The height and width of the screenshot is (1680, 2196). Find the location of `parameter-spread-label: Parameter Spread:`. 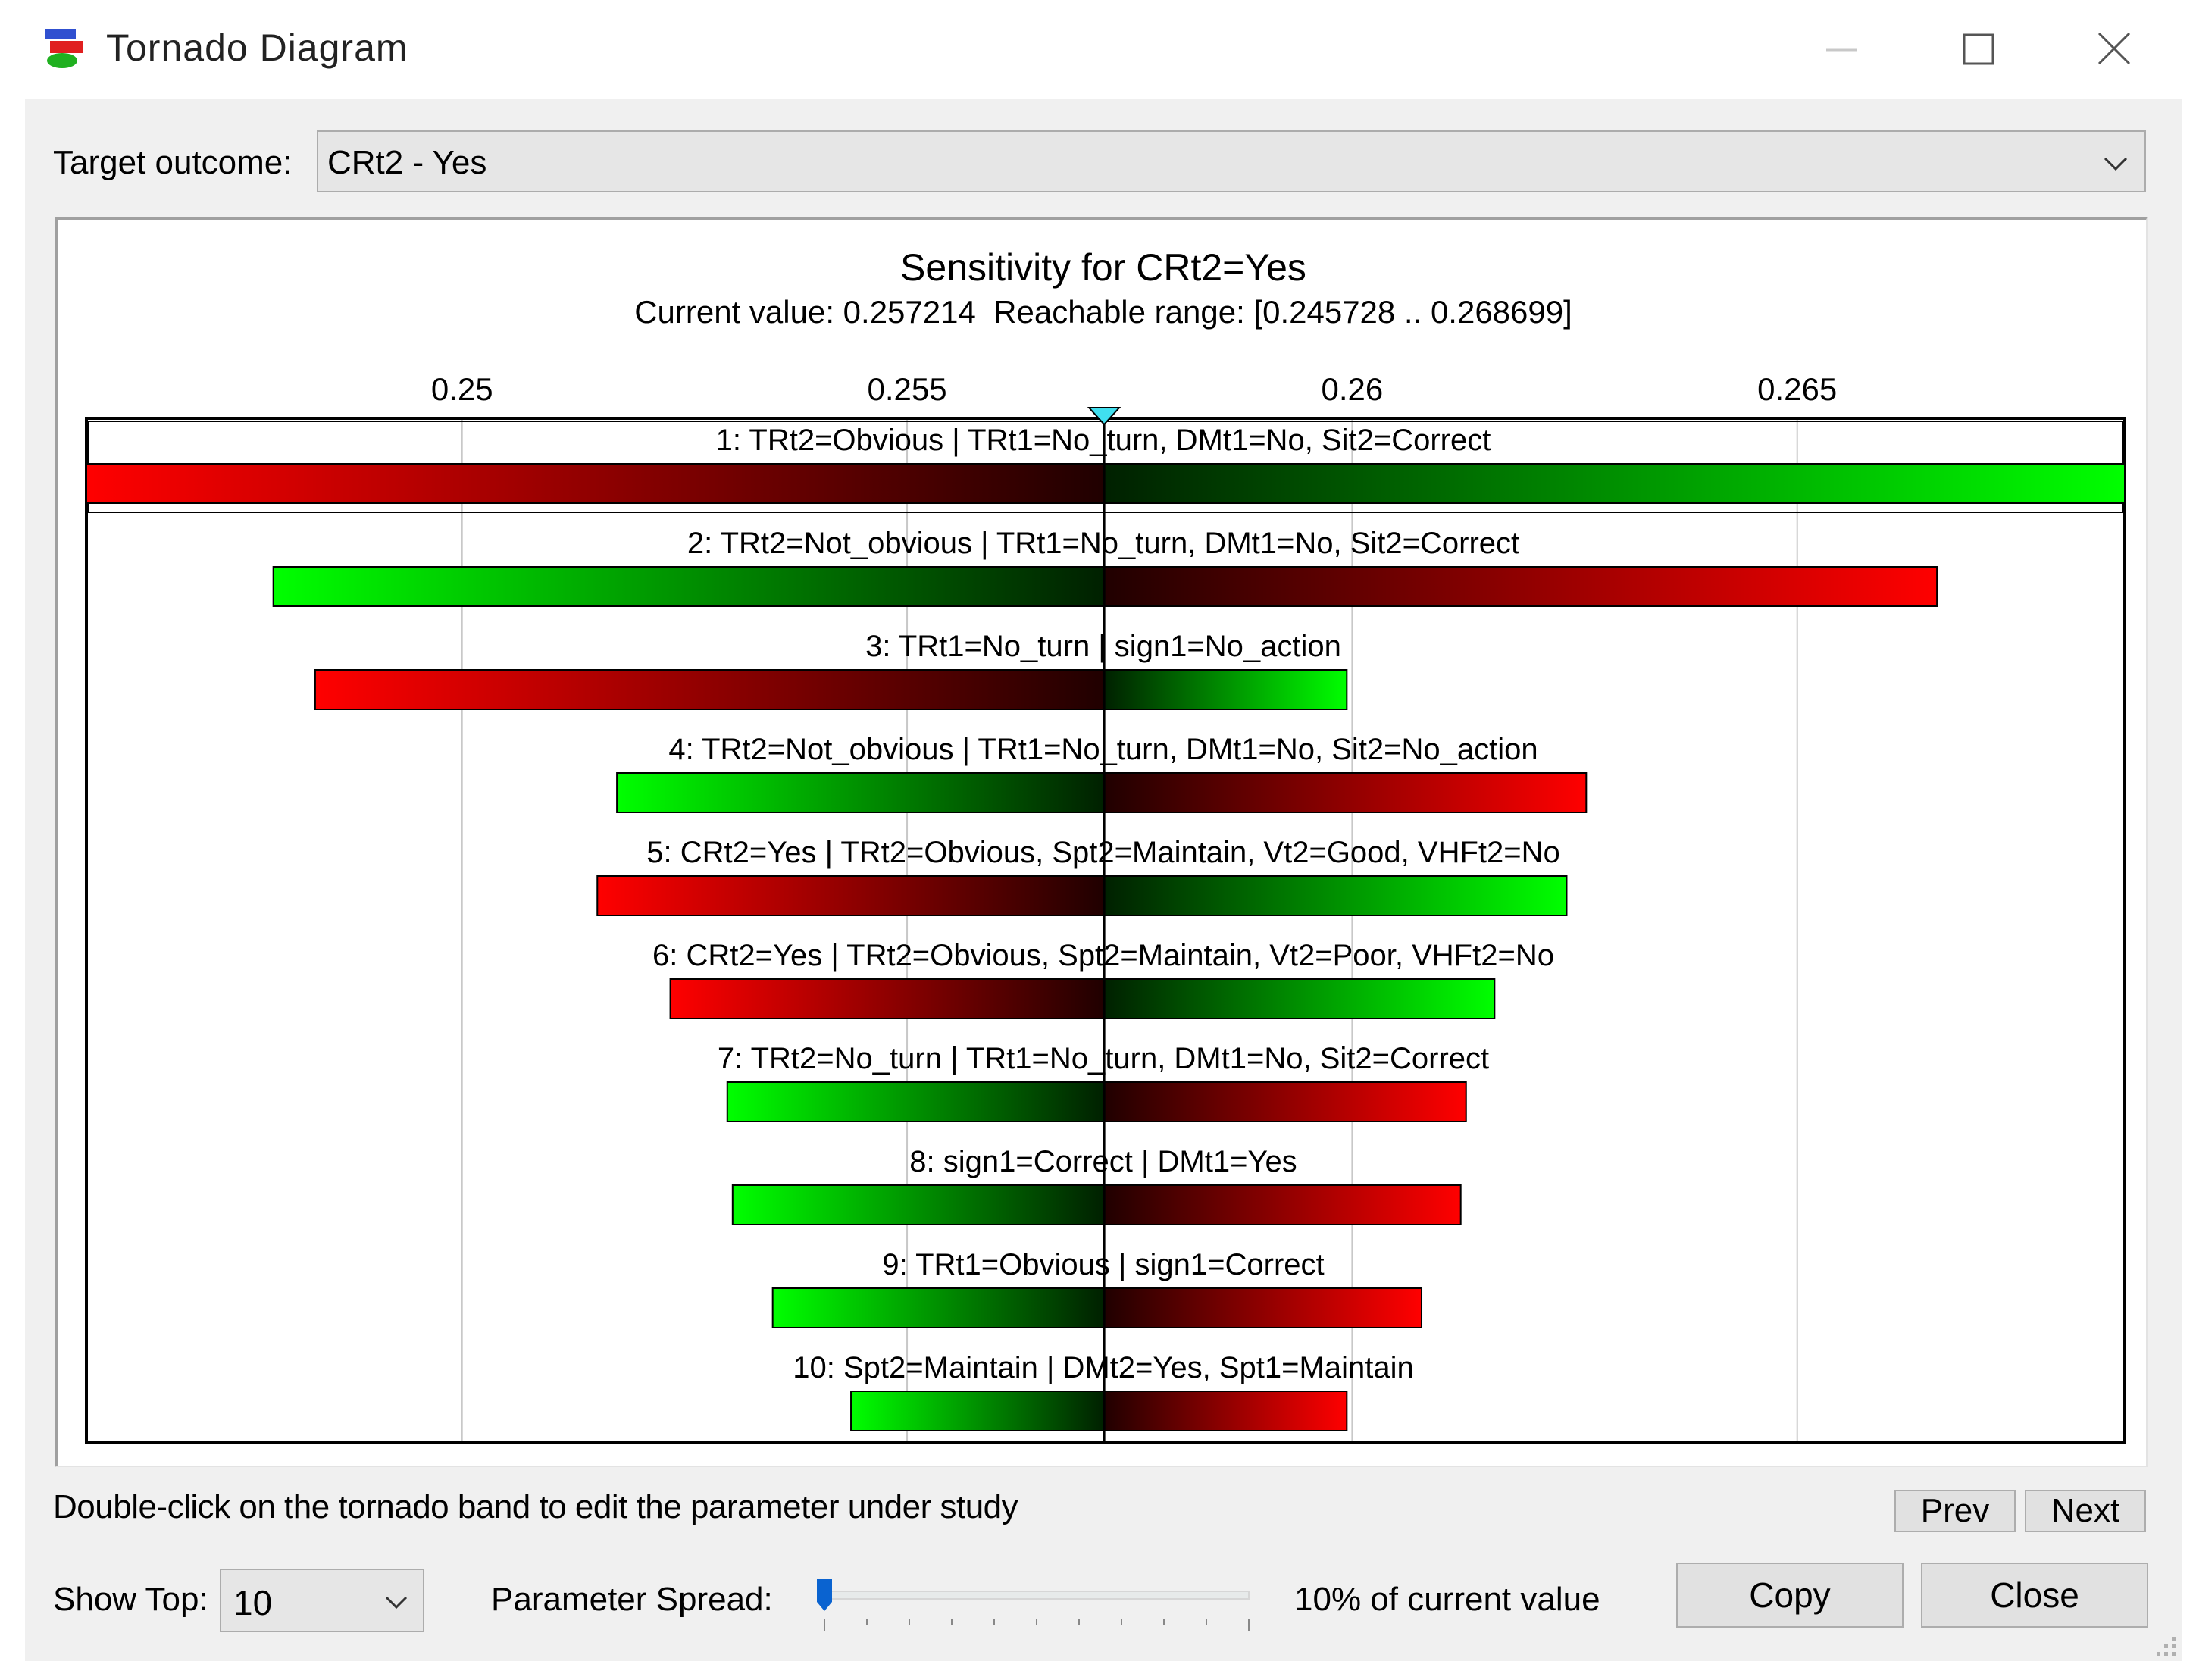

parameter-spread-label: Parameter Spread: is located at coordinates (632, 1599).